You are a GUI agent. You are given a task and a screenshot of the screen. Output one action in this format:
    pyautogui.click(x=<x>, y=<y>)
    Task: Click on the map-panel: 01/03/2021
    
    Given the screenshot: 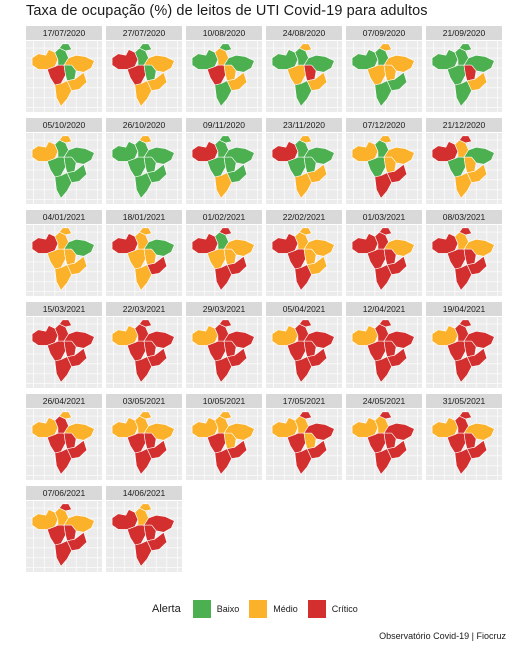 What is the action you would take?
    pyautogui.click(x=384, y=253)
    